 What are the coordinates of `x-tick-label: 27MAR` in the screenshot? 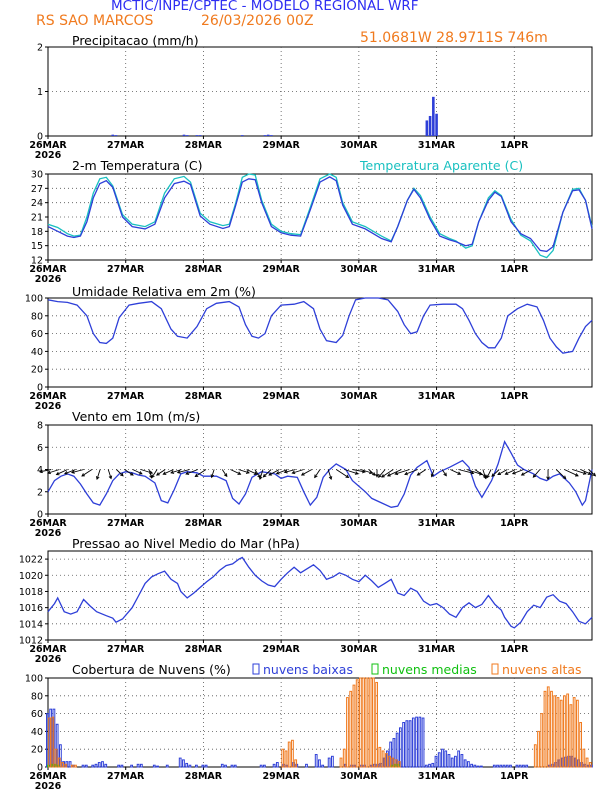 It's located at (126, 776).